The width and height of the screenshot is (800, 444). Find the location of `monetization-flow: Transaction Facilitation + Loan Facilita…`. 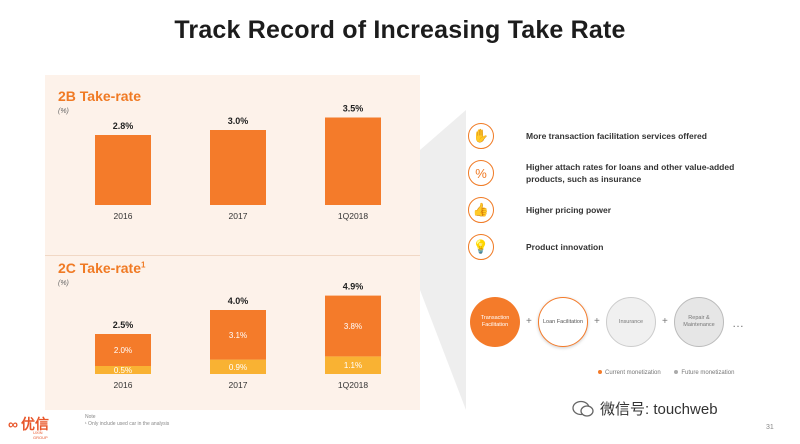

monetization-flow: Transaction Facilitation + Loan Facilita… is located at coordinates (620, 325).